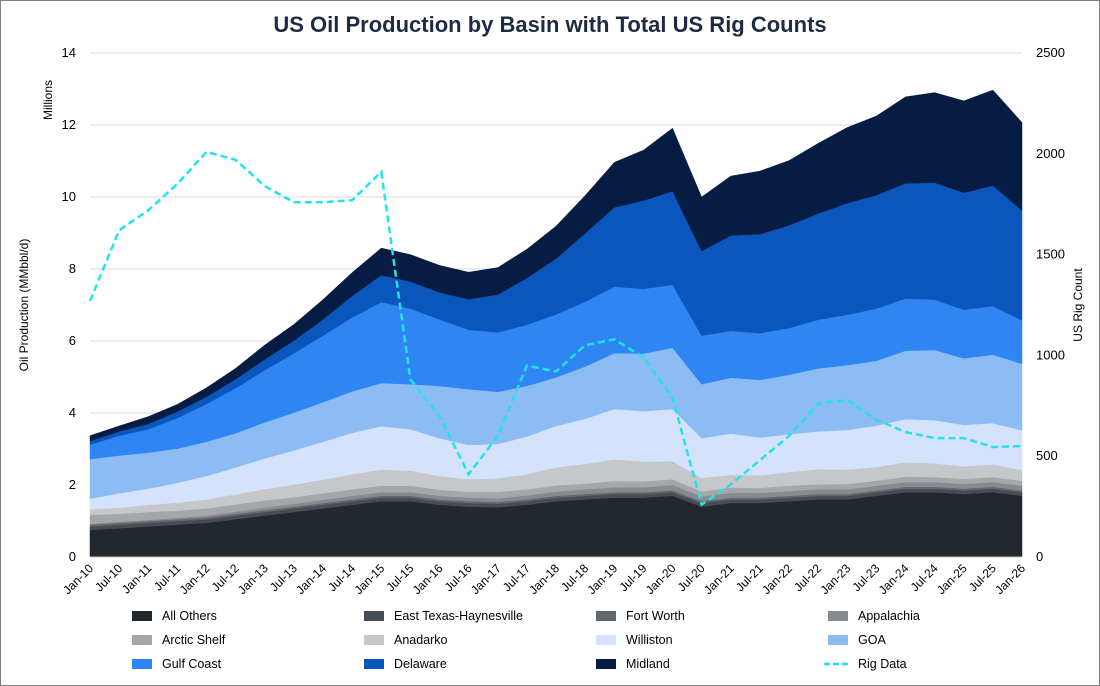 The image size is (1100, 686). I want to click on x-tick-label: Jan-26, so click(1010, 579).